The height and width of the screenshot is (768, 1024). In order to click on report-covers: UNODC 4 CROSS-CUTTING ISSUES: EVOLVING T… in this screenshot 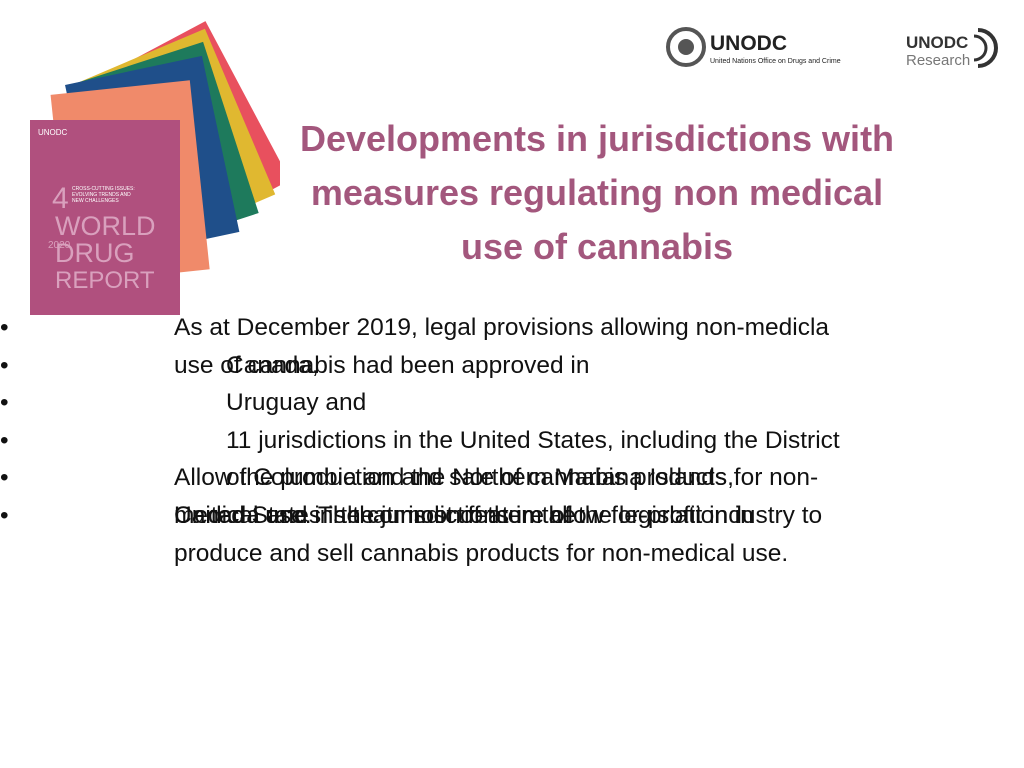, I will do `click(155, 168)`.